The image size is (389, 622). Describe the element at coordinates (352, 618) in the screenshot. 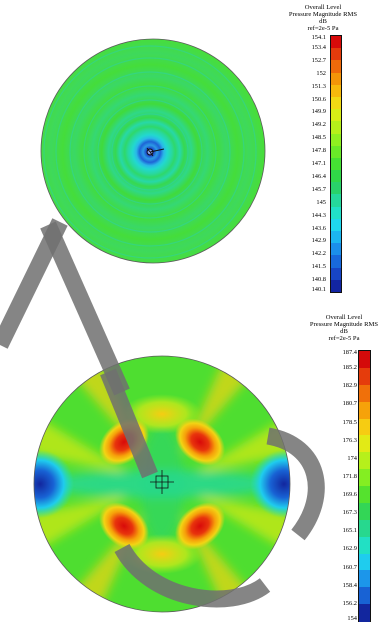

I see `colorbar-tick-label: 154` at that location.